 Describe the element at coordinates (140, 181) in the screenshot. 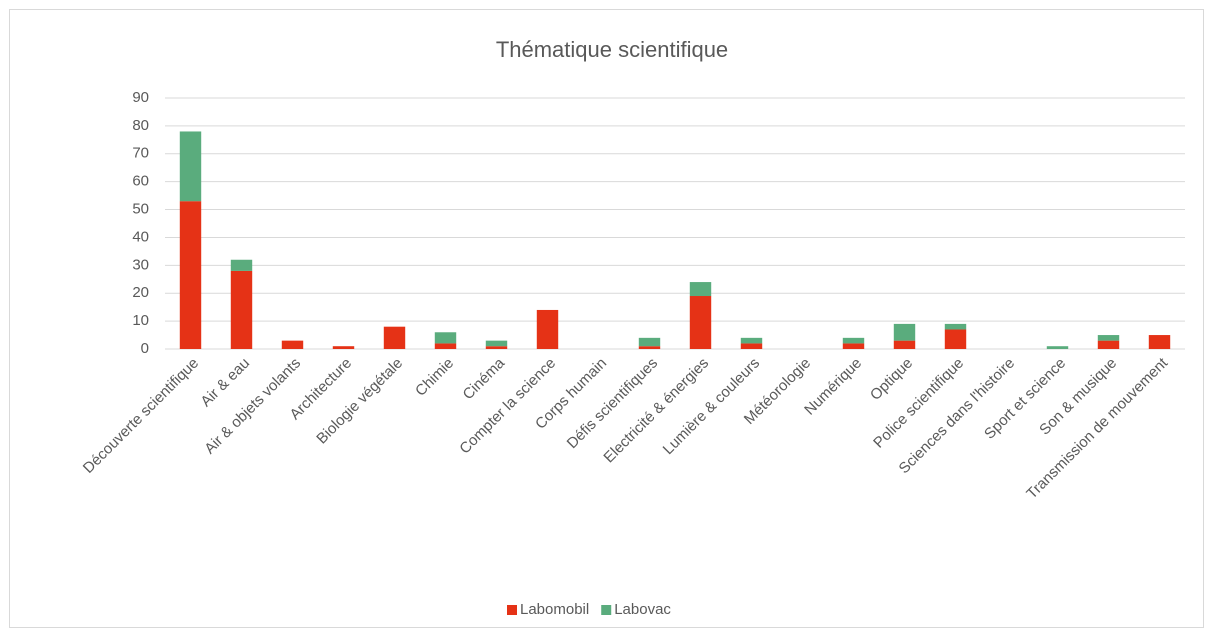

I see `y-tick-label: 60` at that location.